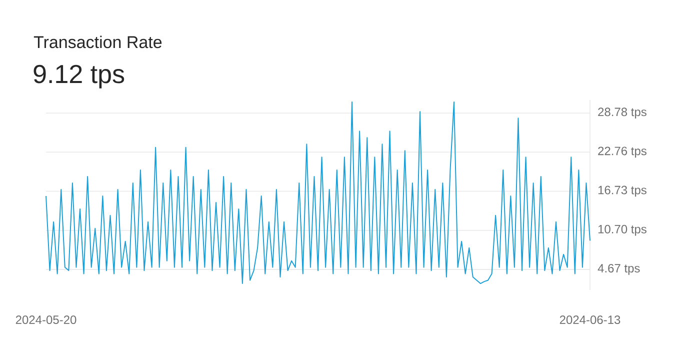  I want to click on chart-subtitle: 9.12 tps, so click(79, 76).